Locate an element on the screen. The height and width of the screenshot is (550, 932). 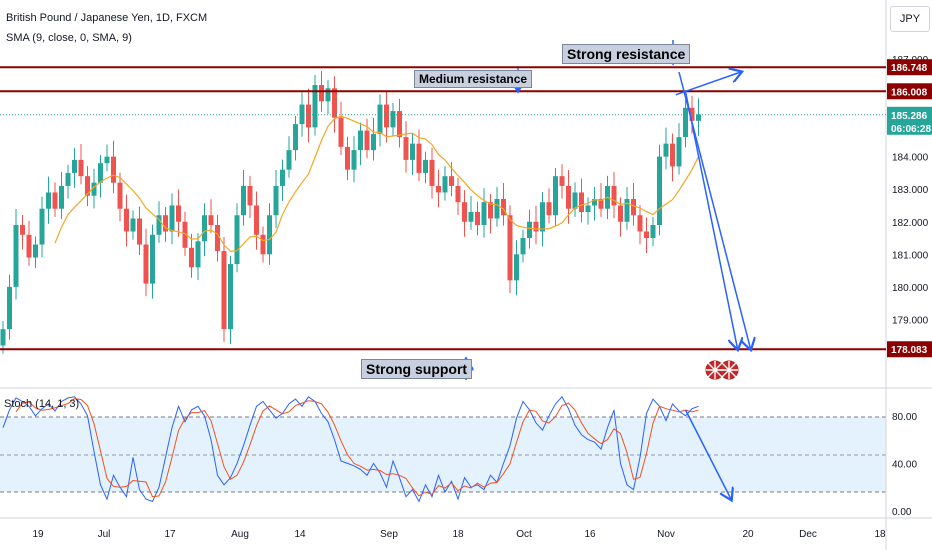
price-tag: 186.008 is located at coordinates (909, 91).